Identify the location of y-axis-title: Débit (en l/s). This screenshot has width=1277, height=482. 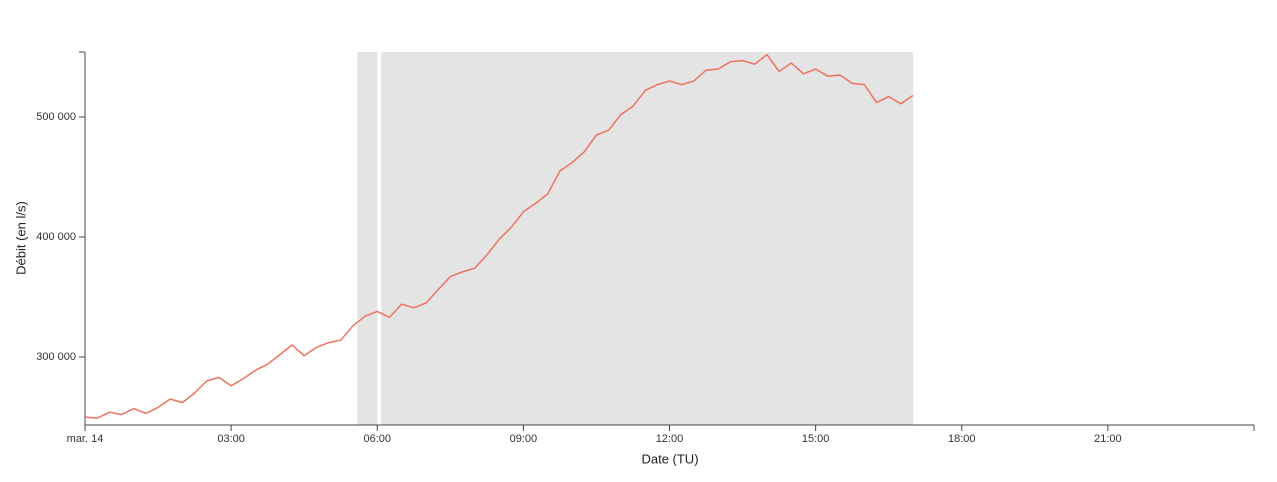
(20, 238).